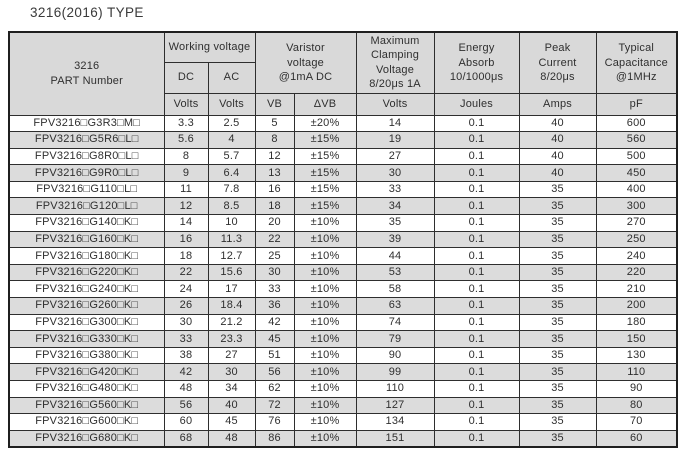 Image resolution: width=684 pixels, height=457 pixels. I want to click on unit-vb: VB, so click(274, 104).